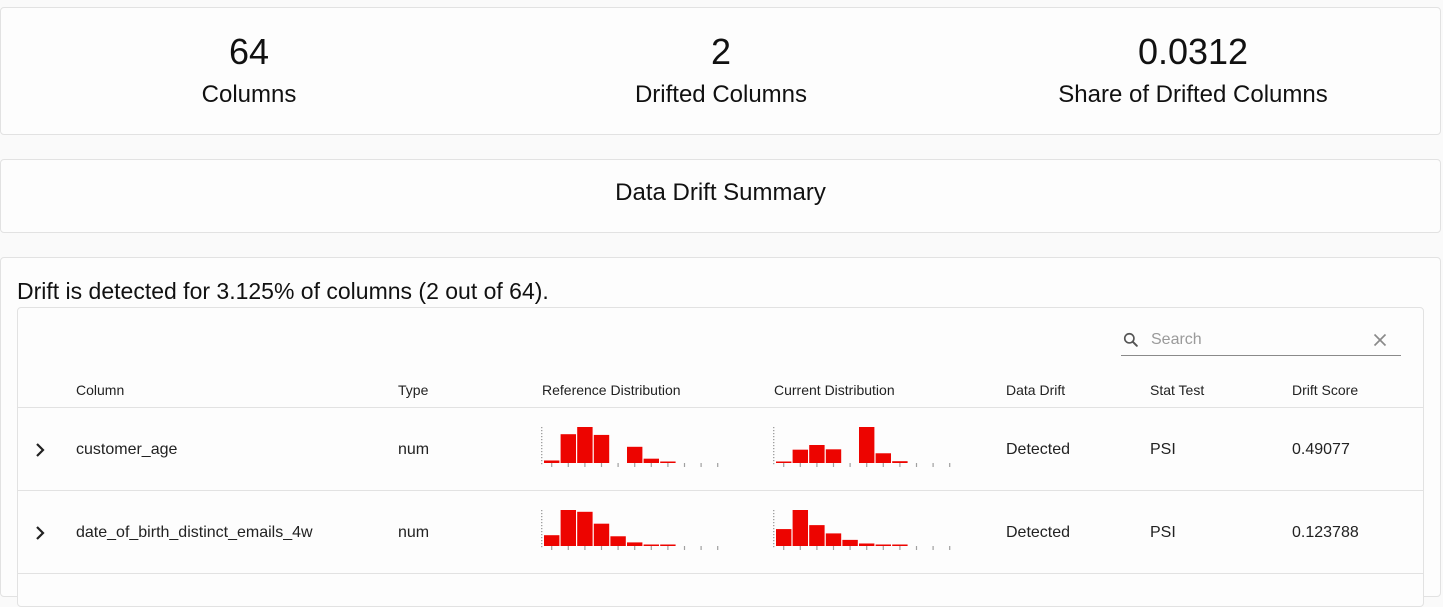 The image size is (1443, 607). What do you see at coordinates (862, 530) in the screenshot?
I see `current-distribution-chart` at bounding box center [862, 530].